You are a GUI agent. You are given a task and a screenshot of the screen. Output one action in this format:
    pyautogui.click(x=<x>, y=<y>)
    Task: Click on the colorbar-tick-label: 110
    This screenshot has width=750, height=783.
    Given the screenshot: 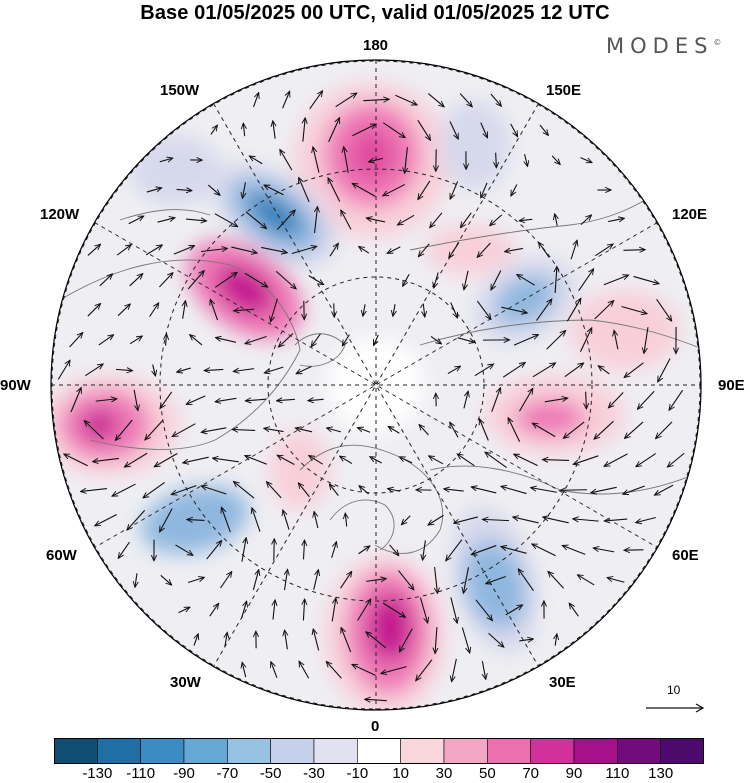 What is the action you would take?
    pyautogui.click(x=617, y=773)
    